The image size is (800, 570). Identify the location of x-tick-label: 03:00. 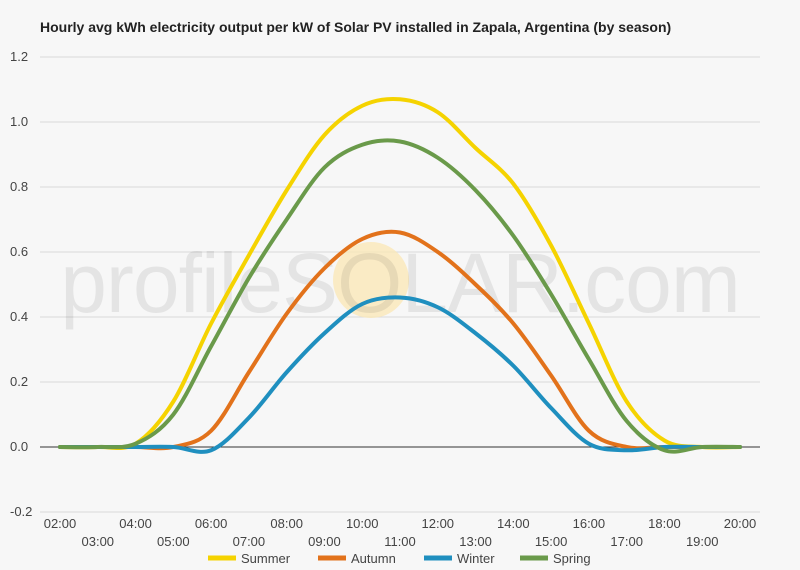
(98, 541).